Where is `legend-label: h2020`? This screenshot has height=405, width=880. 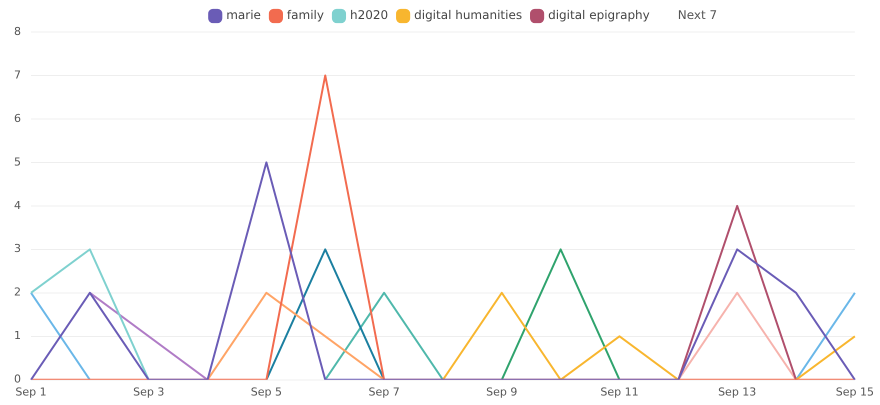
legend-label: h2020 is located at coordinates (369, 15).